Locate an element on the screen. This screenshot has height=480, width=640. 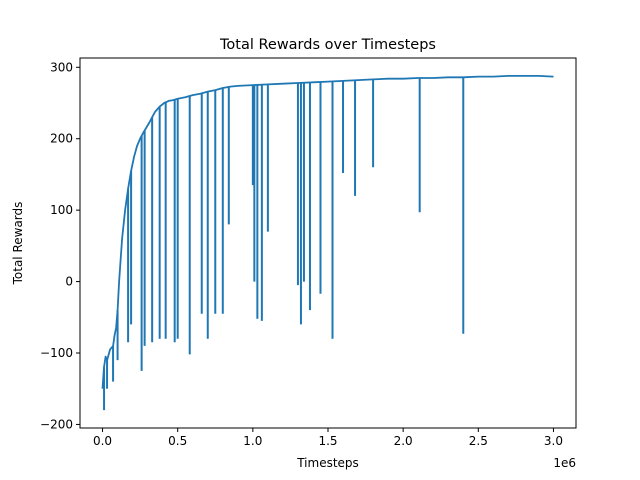
x-tick-label: 1.0 is located at coordinates (252, 441).